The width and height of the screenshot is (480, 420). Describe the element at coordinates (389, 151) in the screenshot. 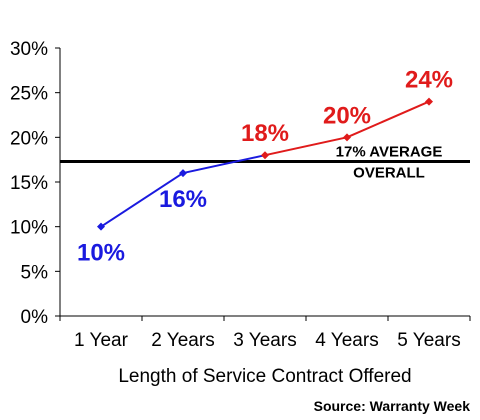

I see `average-label-line1: 17% AVERAGE` at that location.